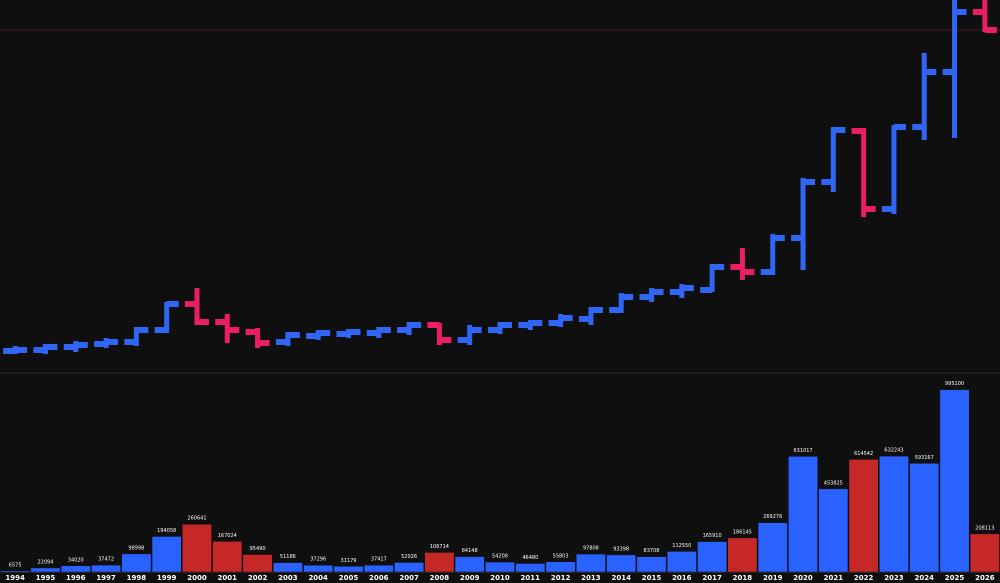 The image size is (1000, 583). What do you see at coordinates (379, 560) in the screenshot?
I see `volume-label: 37417` at bounding box center [379, 560].